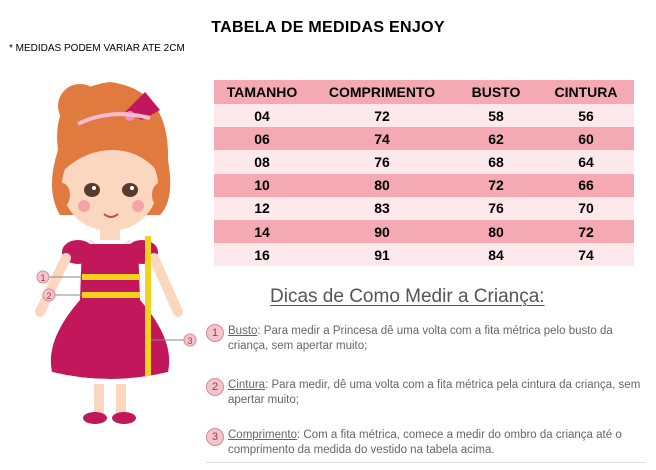  I want to click on tips-heading: Dicas de Como Medir a Criança:, so click(407, 296).